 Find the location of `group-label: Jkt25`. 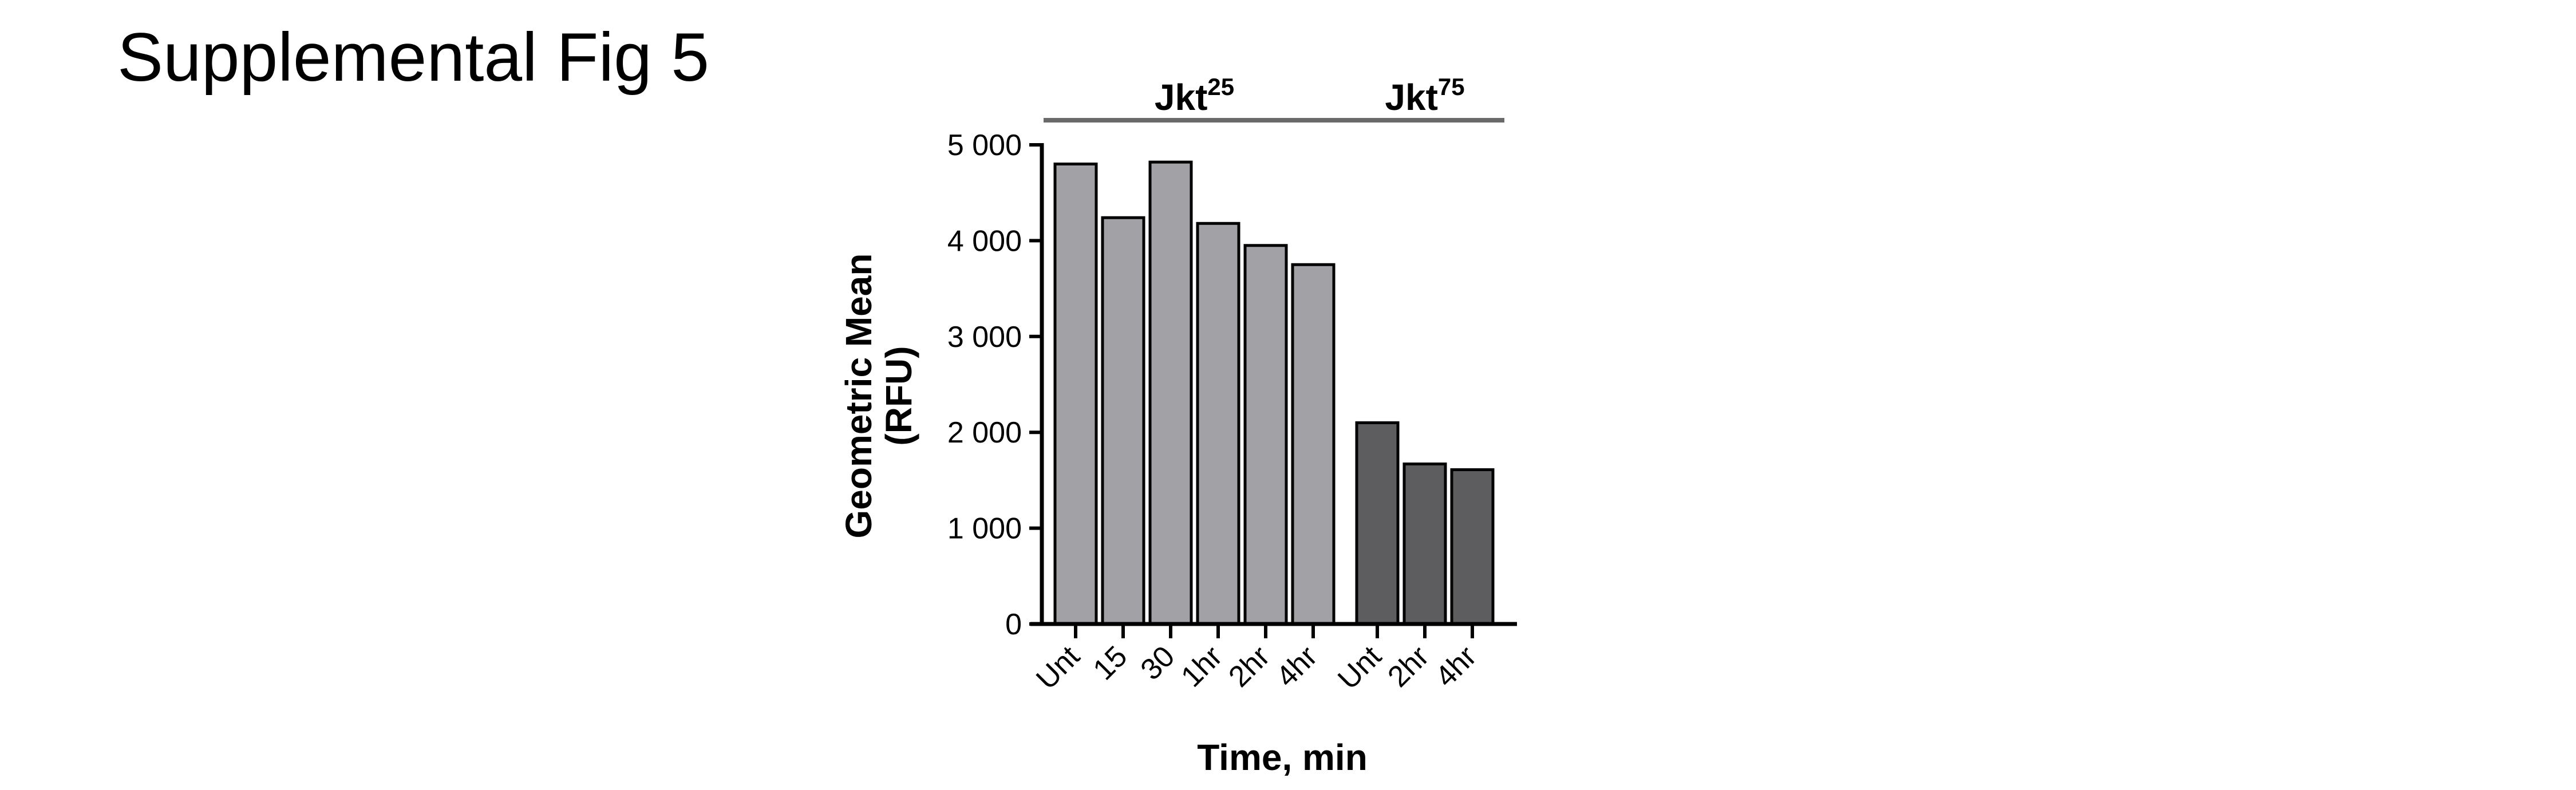

group-label: Jkt25 is located at coordinates (1194, 95).